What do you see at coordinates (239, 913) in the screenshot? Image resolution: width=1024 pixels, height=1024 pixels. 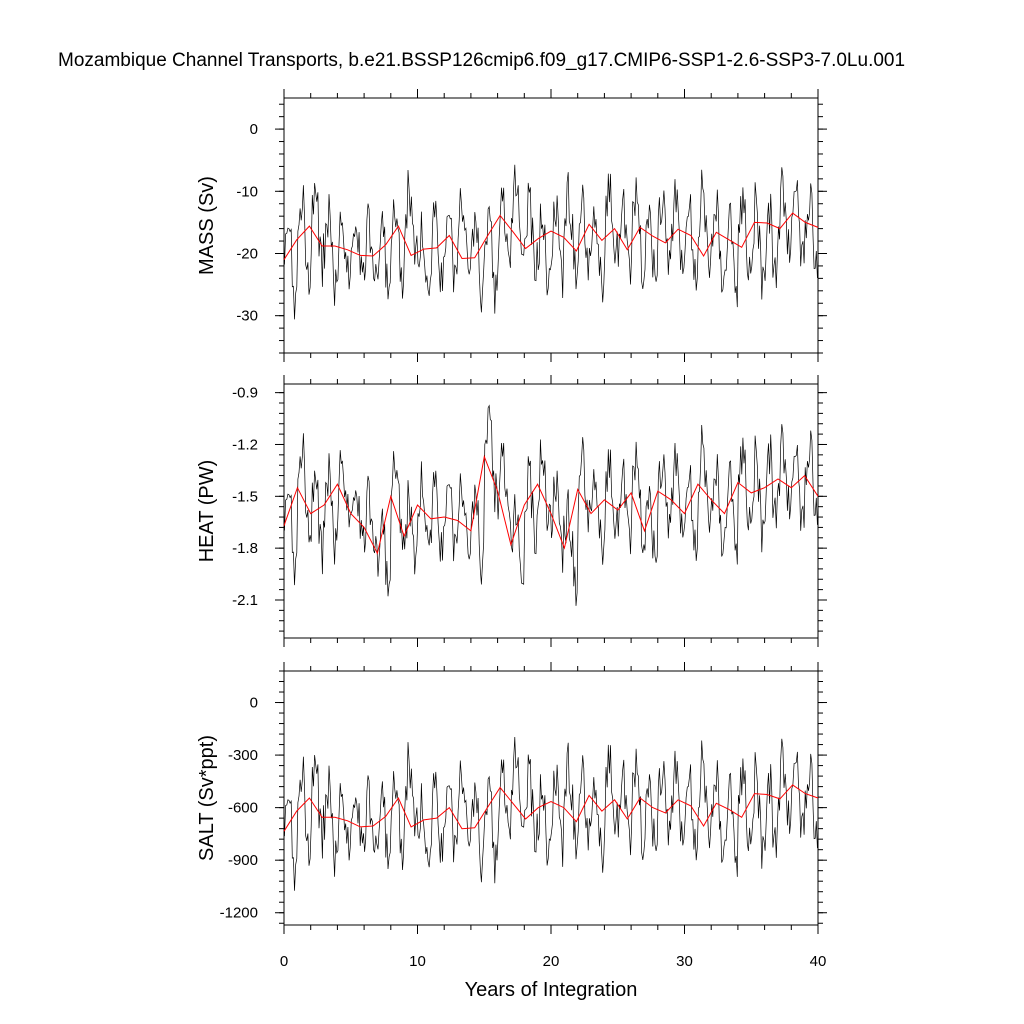 I see `y-tick-label: -1200` at bounding box center [239, 913].